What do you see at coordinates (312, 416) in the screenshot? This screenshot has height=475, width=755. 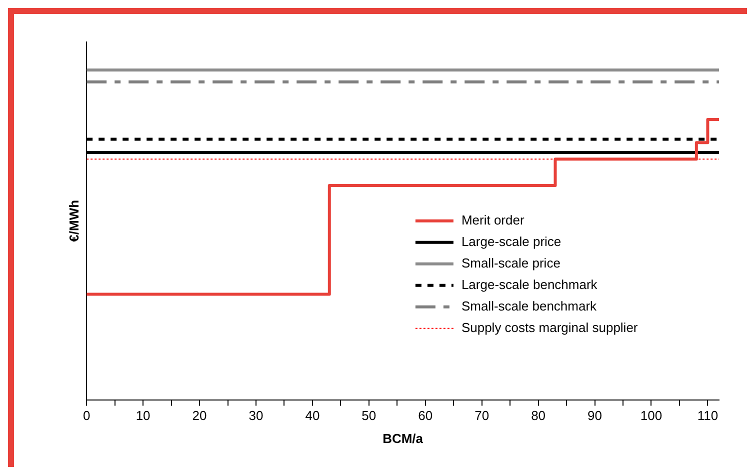 I see `x-tick-label: 40` at bounding box center [312, 416].